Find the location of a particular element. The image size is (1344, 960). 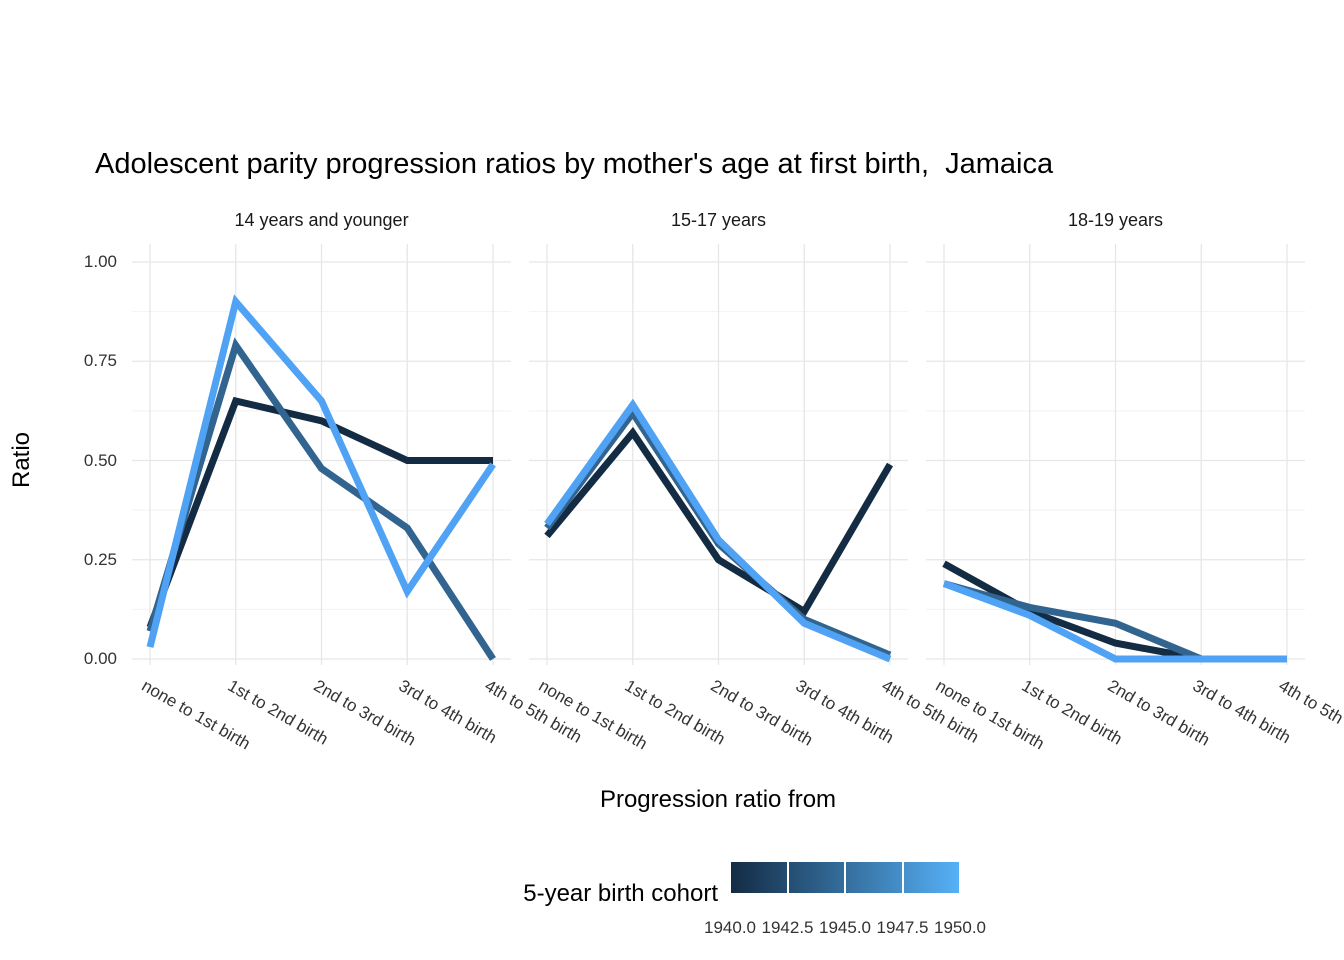

facet-label-0: 14 years and younger is located at coordinates (321, 220).